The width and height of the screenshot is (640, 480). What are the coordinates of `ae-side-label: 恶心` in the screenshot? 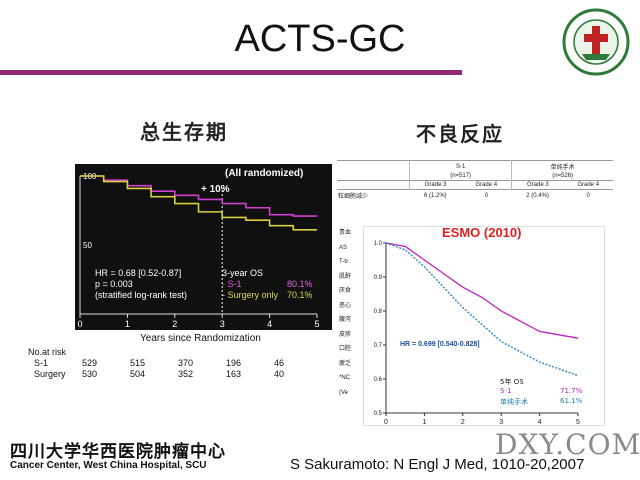 It's located at (345, 305).